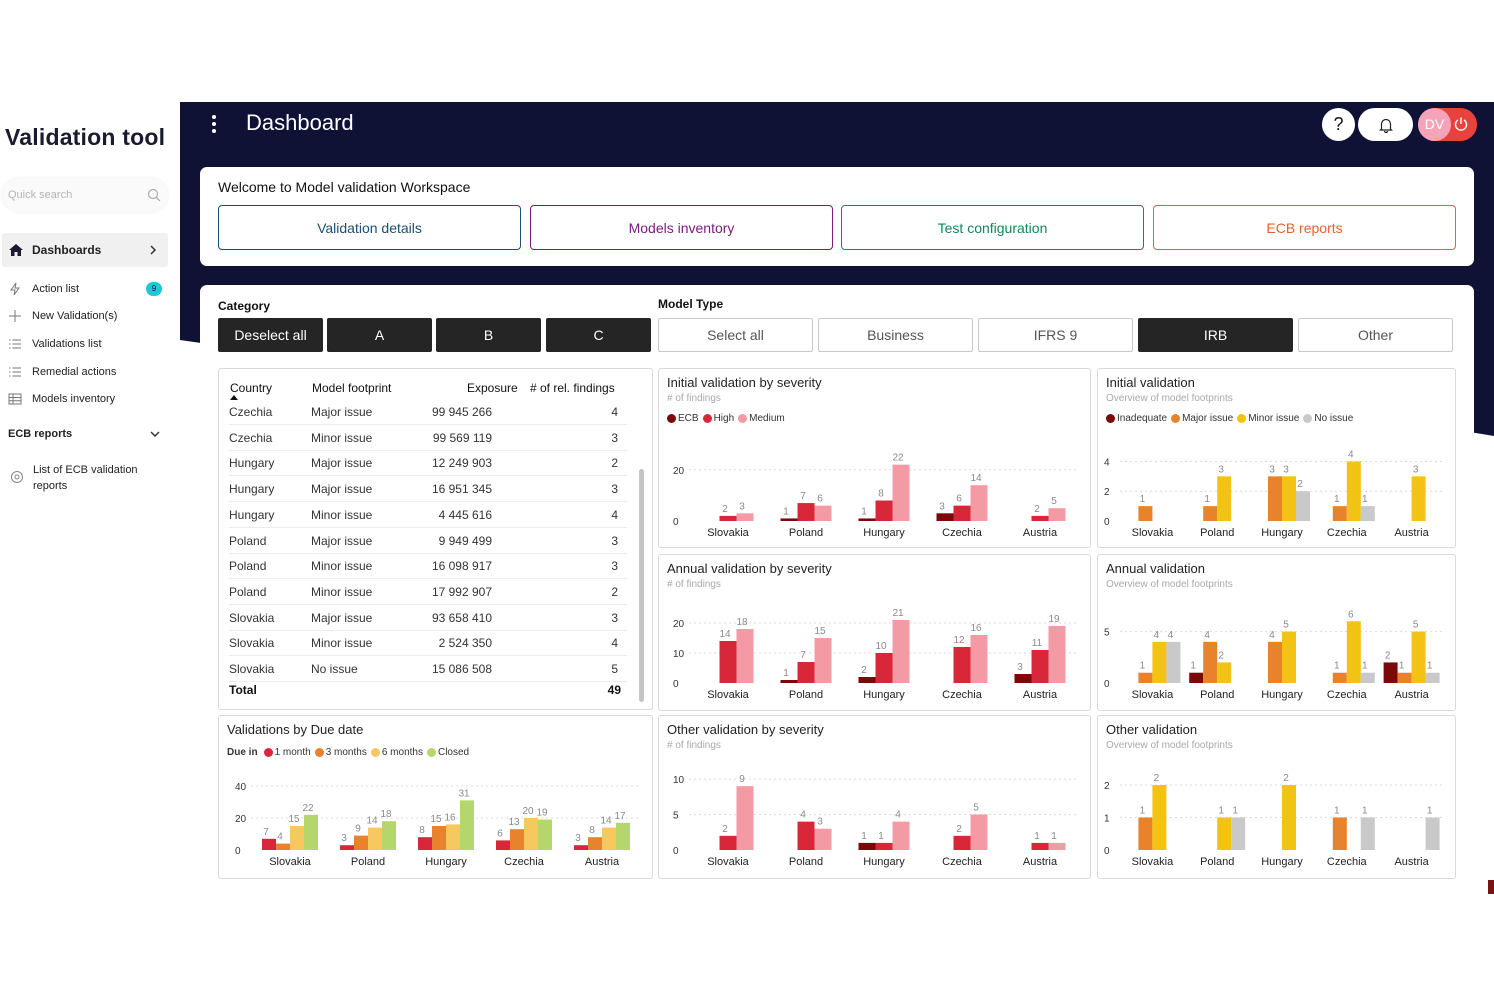 This screenshot has width=1494, height=996. Describe the element at coordinates (428, 567) in the screenshot. I see `table-row: Poland Minor issue 16 098 917 3` at that location.